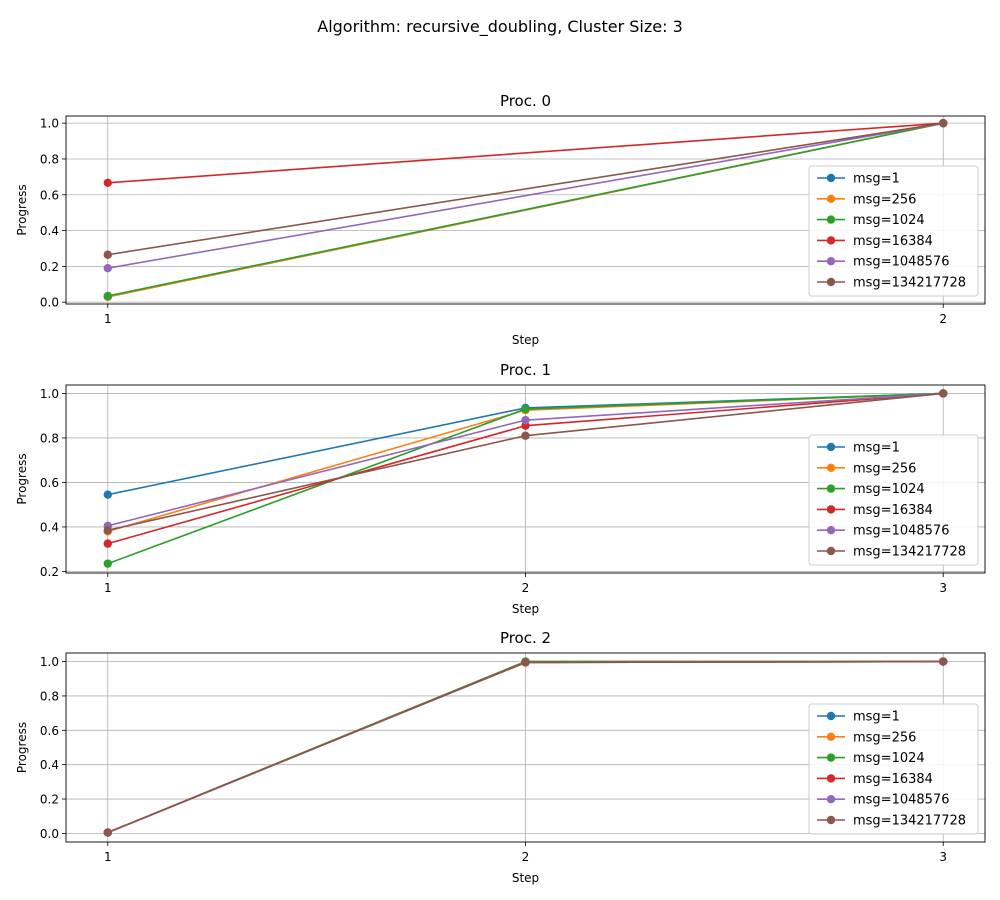  I want to click on subplot-title: Proc. 1, so click(525, 370).